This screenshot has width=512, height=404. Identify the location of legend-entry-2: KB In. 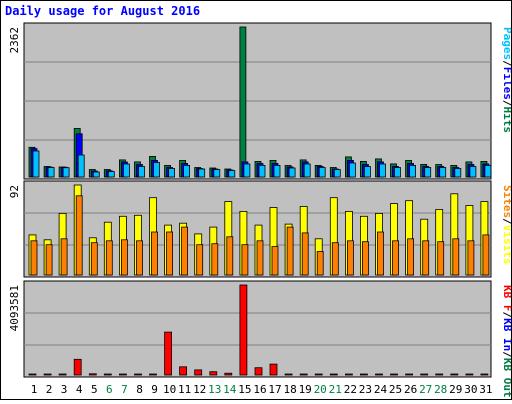
(506, 334).